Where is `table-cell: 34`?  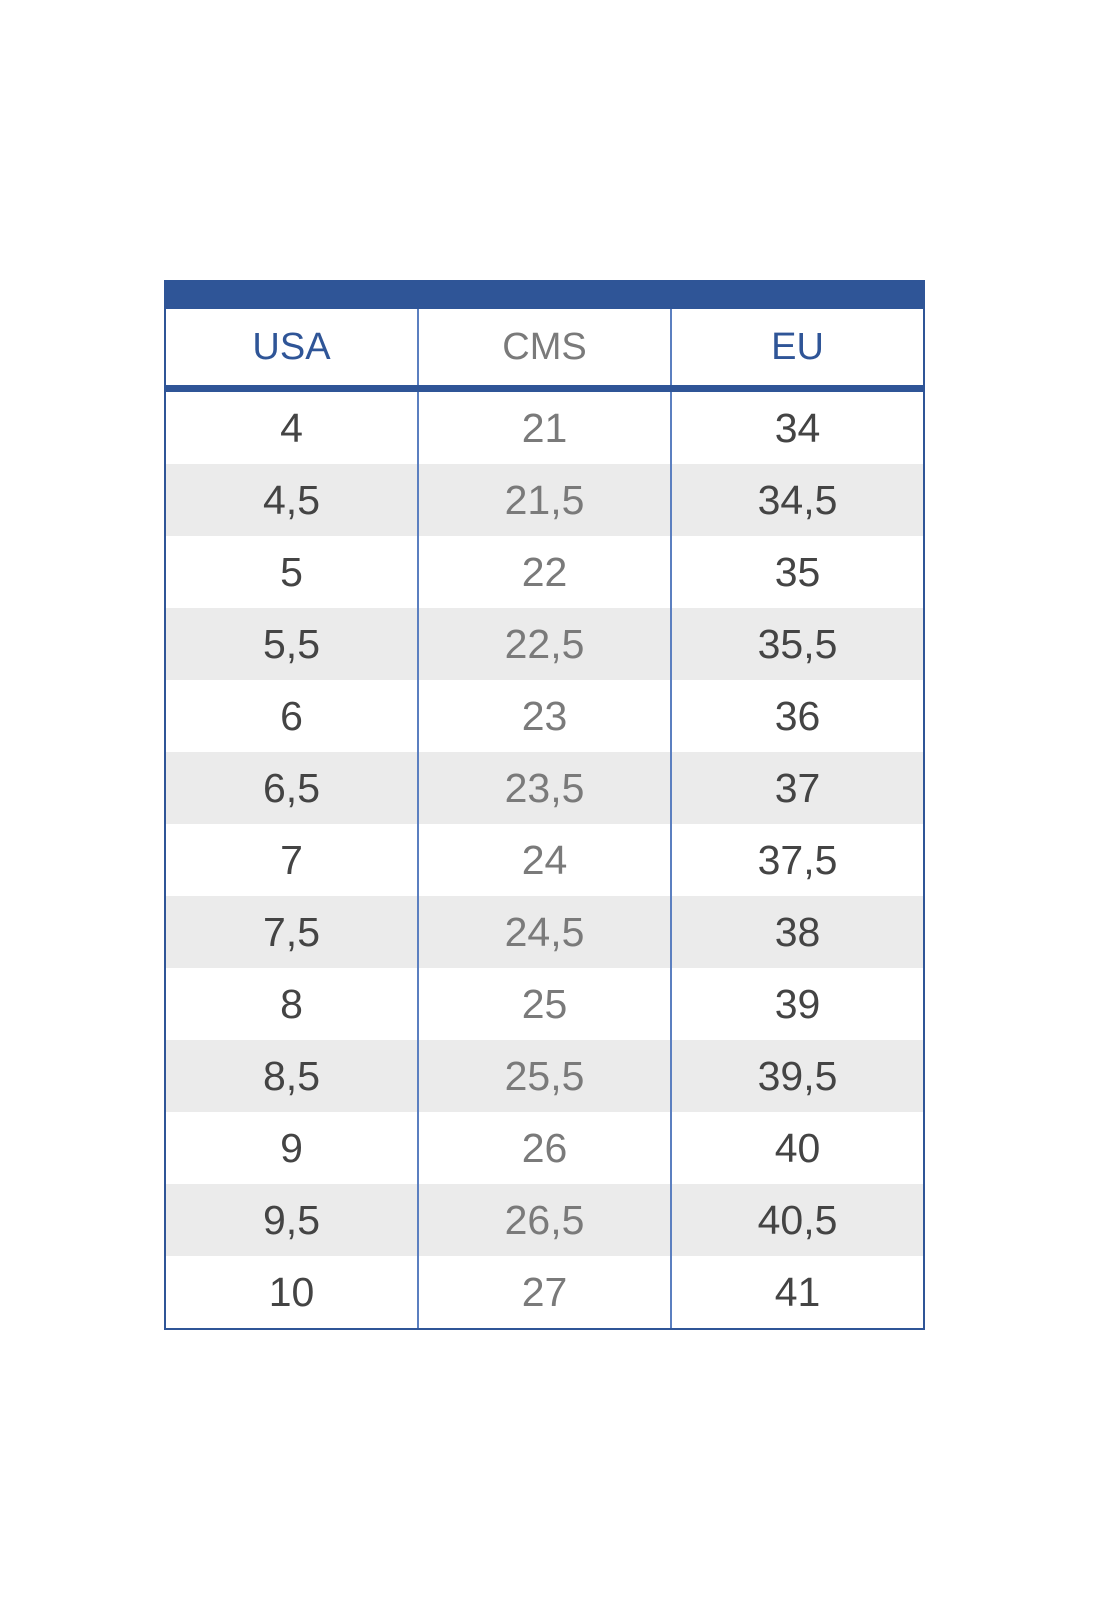
table-cell: 34 is located at coordinates (796, 428).